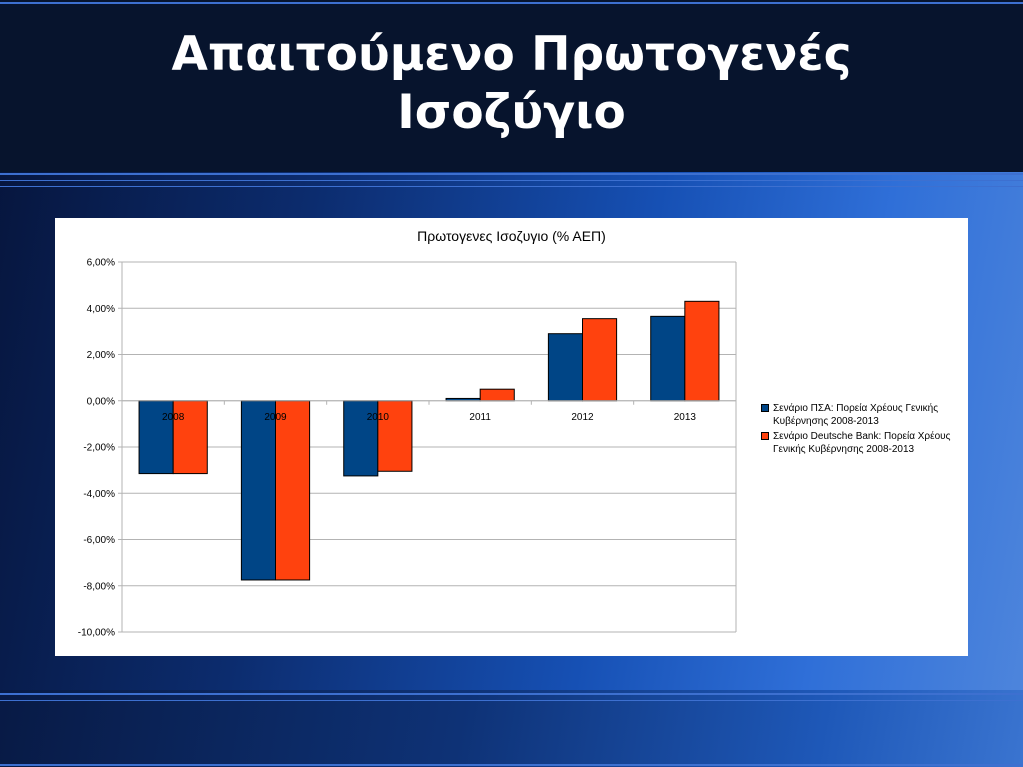 The height and width of the screenshot is (767, 1023). I want to click on x-tick-label: 2010, so click(378, 417).